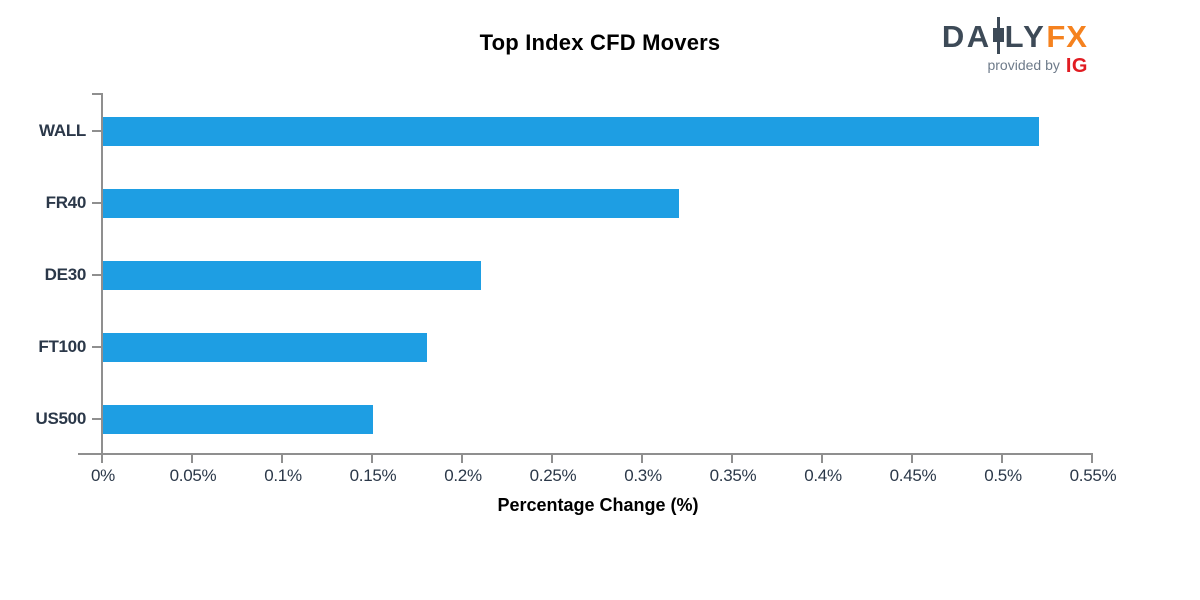  Describe the element at coordinates (998, 35) in the screenshot. I see `candlestick-icon` at that location.